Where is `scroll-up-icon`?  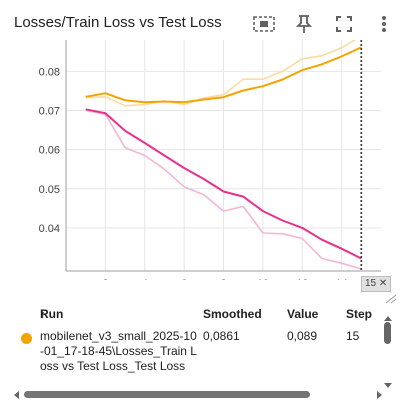
scroll-up-icon is located at coordinates (388, 318).